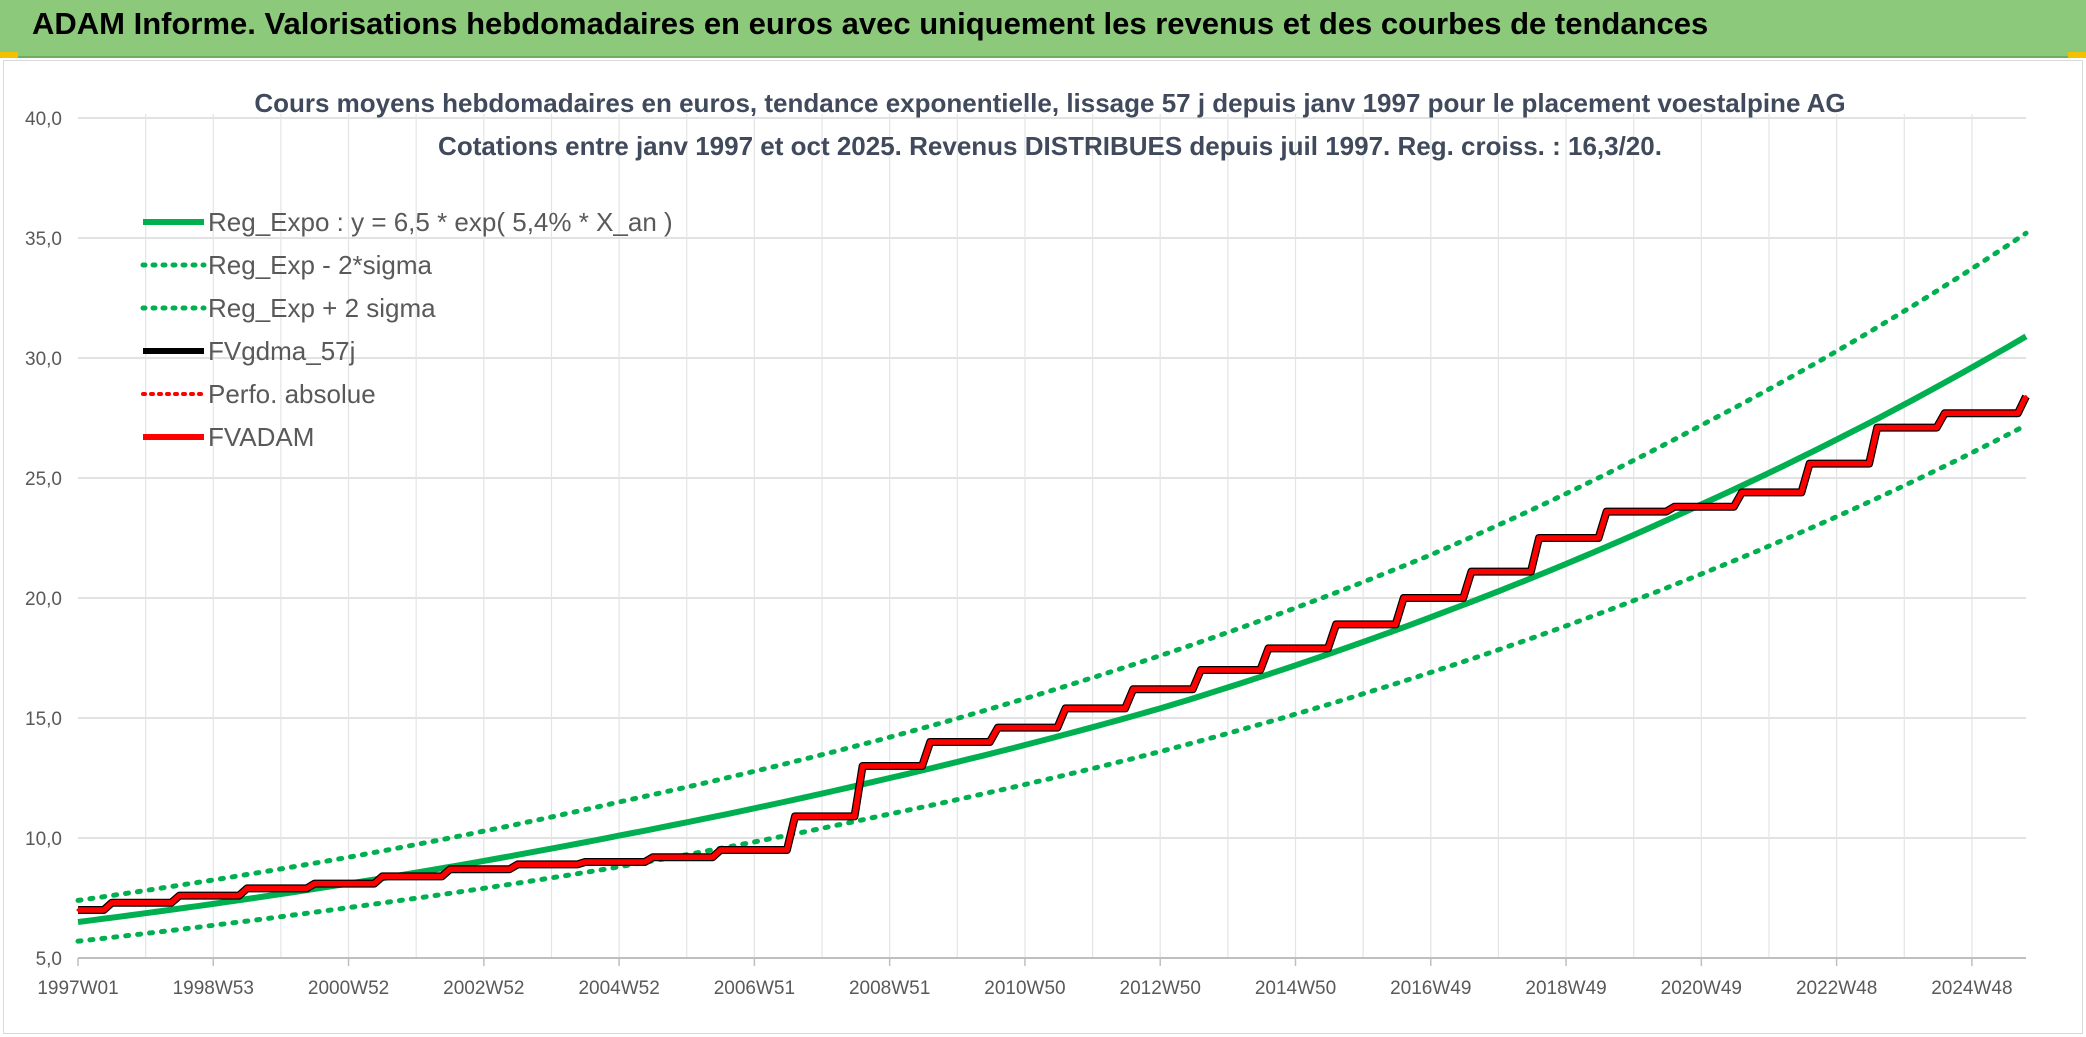 The width and height of the screenshot is (2086, 1037). What do you see at coordinates (43, 239) in the screenshot?
I see `y-tick-label: 35,0` at bounding box center [43, 239].